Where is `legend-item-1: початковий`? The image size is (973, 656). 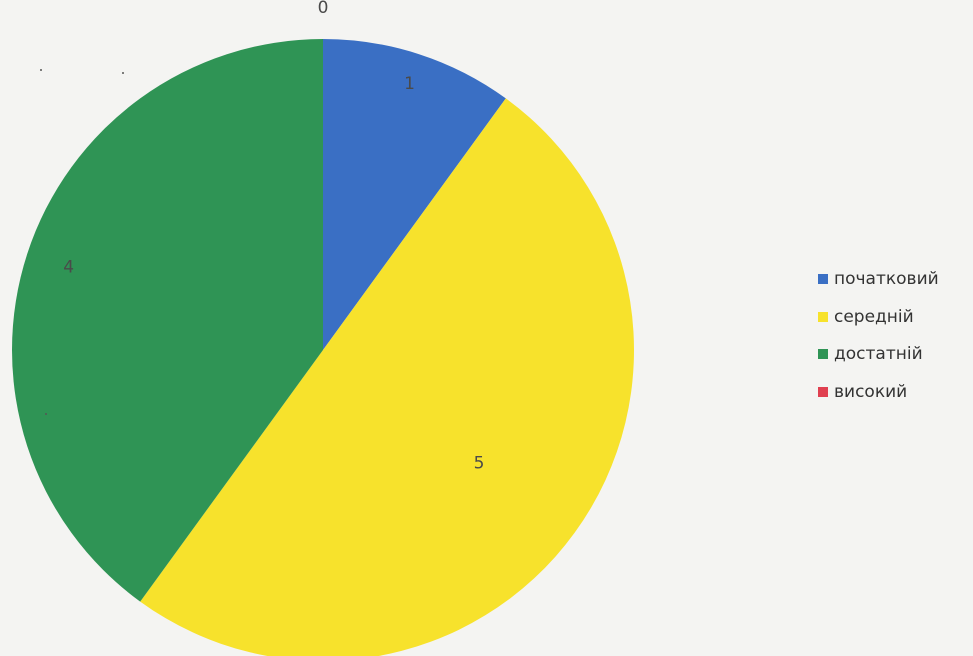 legend-item-1: початковий is located at coordinates (895, 279).